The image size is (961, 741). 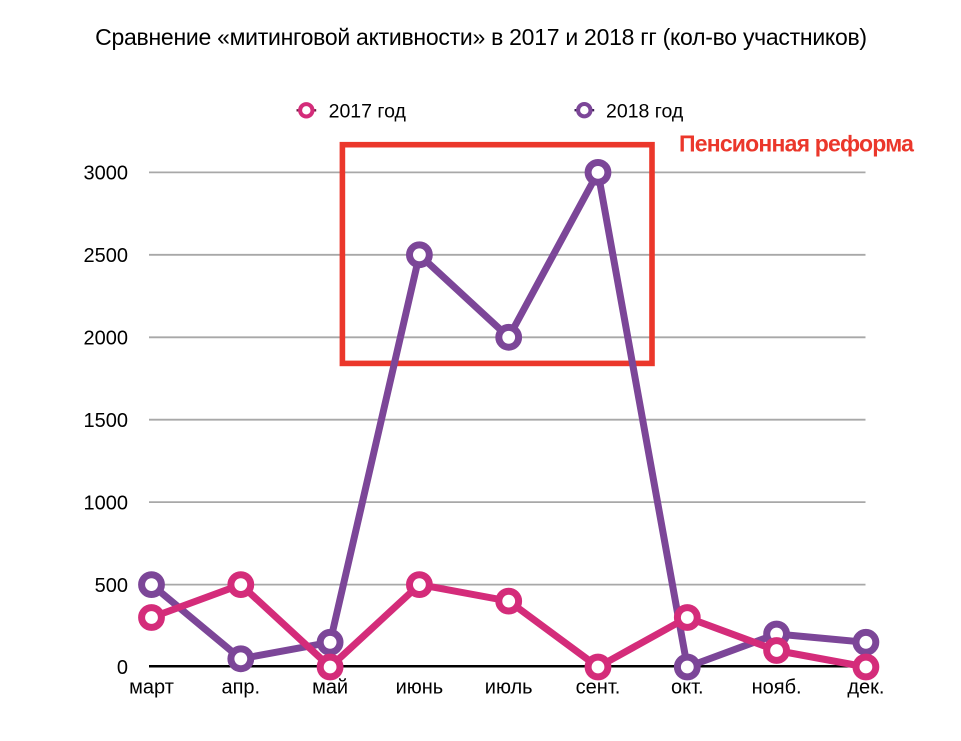 What do you see at coordinates (796, 144) in the screenshot?
I see `svg-text: Пенсионная реформа` at bounding box center [796, 144].